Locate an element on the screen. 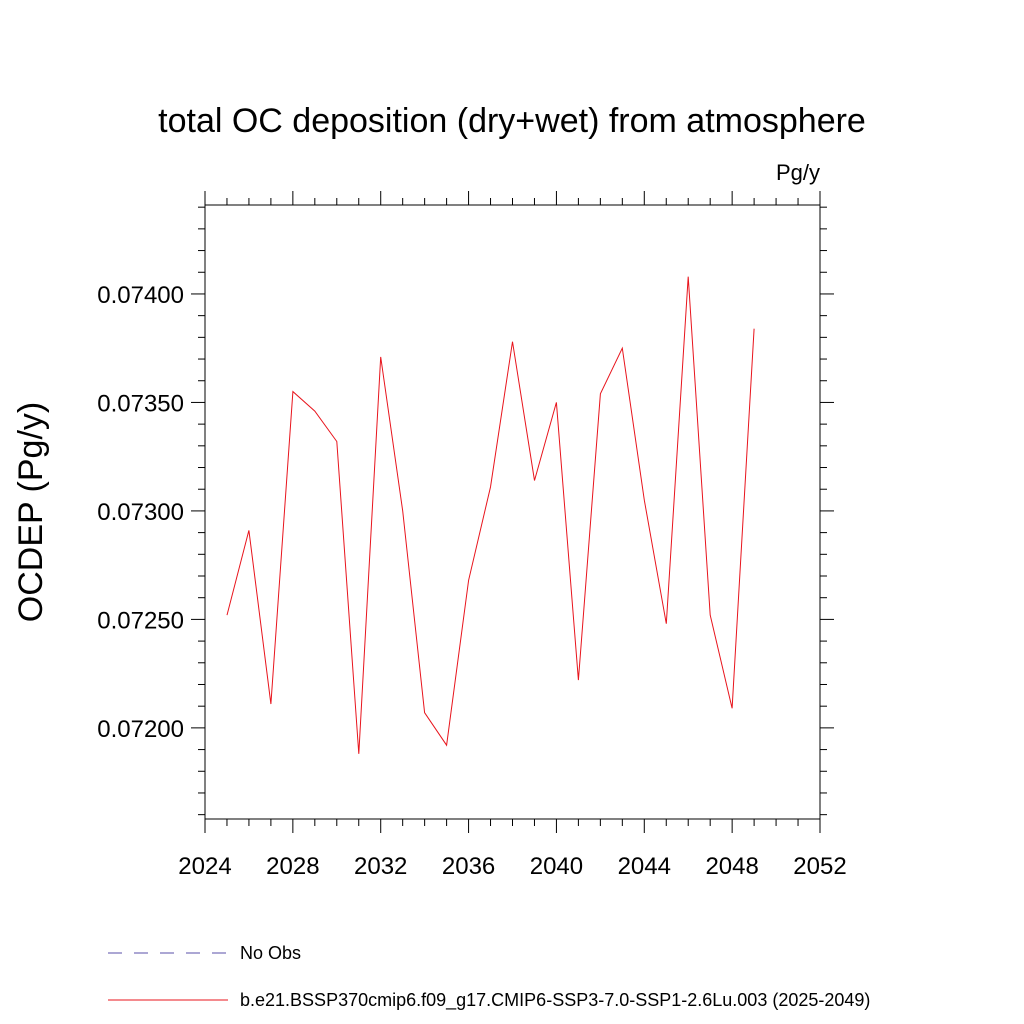 The image size is (1024, 1024). y-tick-label: 0.07350 is located at coordinates (140, 403).